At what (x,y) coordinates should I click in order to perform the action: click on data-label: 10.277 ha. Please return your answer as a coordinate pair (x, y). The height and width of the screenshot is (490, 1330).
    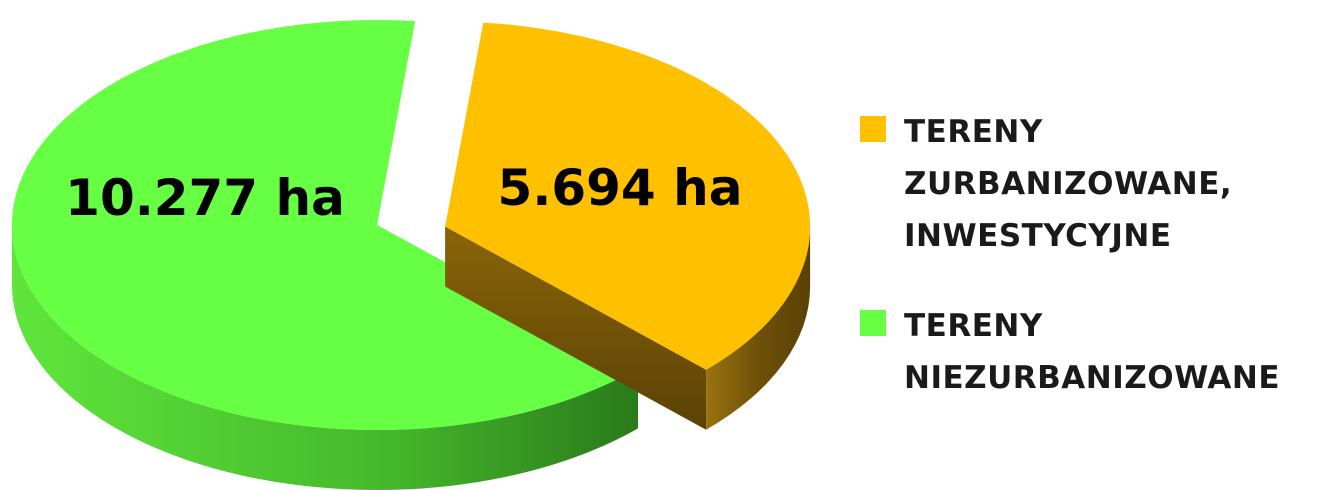
    Looking at the image, I should click on (205, 198).